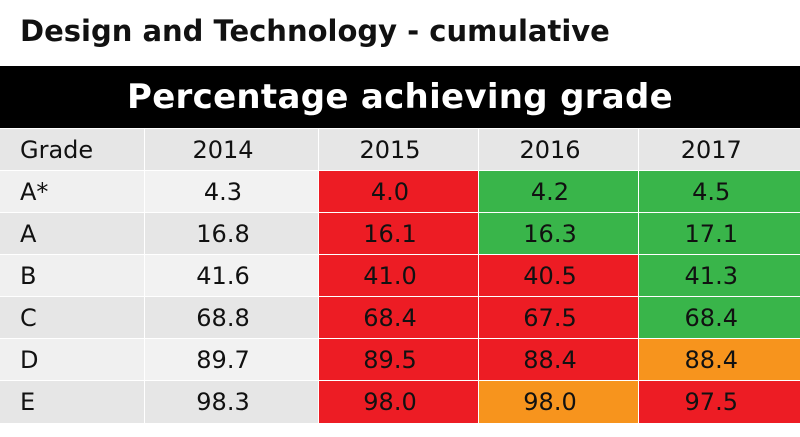 The image size is (800, 437). I want to click on table-row: A 16.8 16.1 16.3 17.1, so click(400, 233).